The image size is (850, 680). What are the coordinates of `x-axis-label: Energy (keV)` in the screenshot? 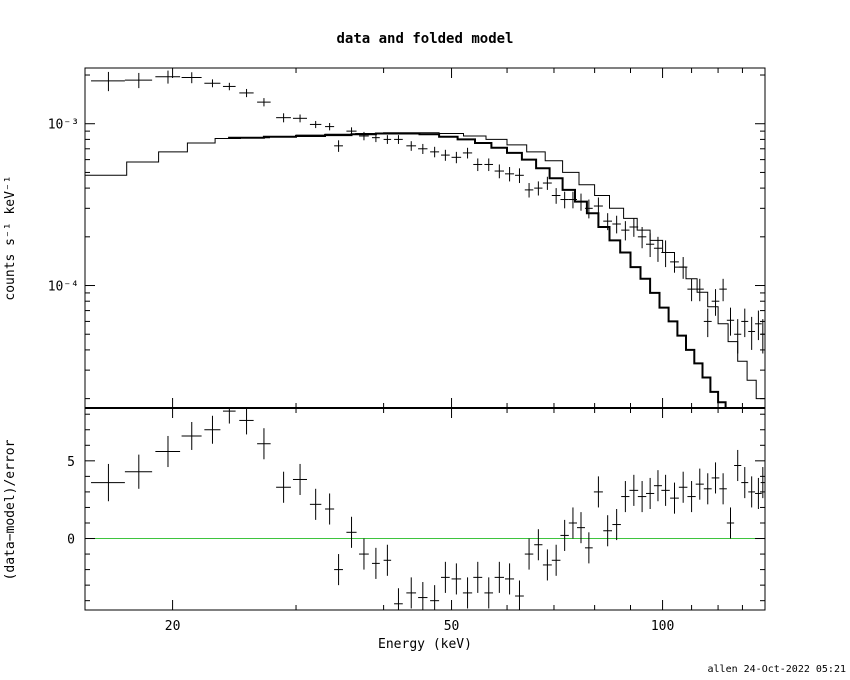 It's located at (425, 644).